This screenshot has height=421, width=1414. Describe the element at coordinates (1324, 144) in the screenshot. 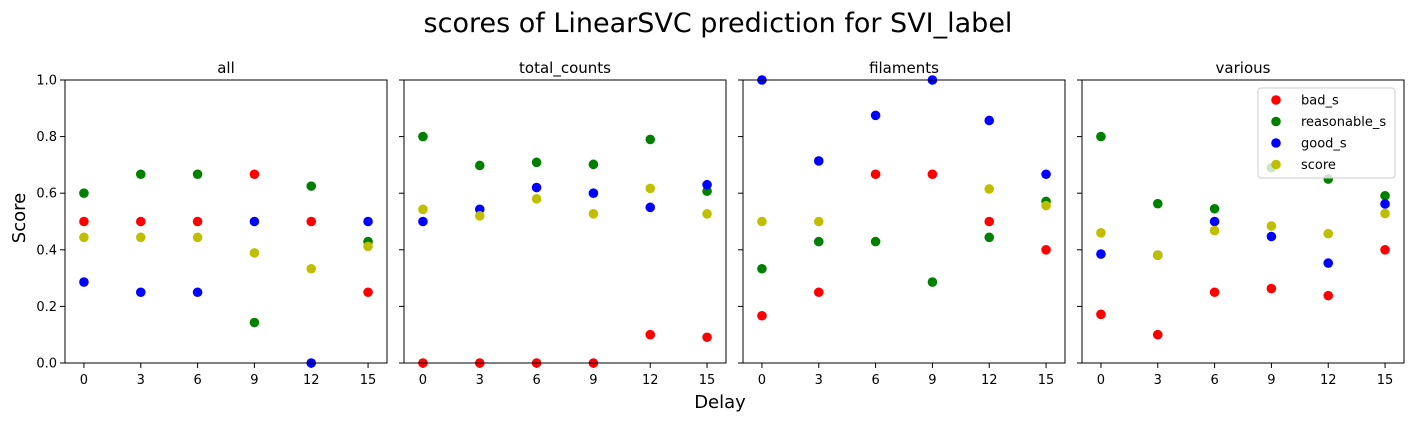

I see `legend-label: good_s` at that location.